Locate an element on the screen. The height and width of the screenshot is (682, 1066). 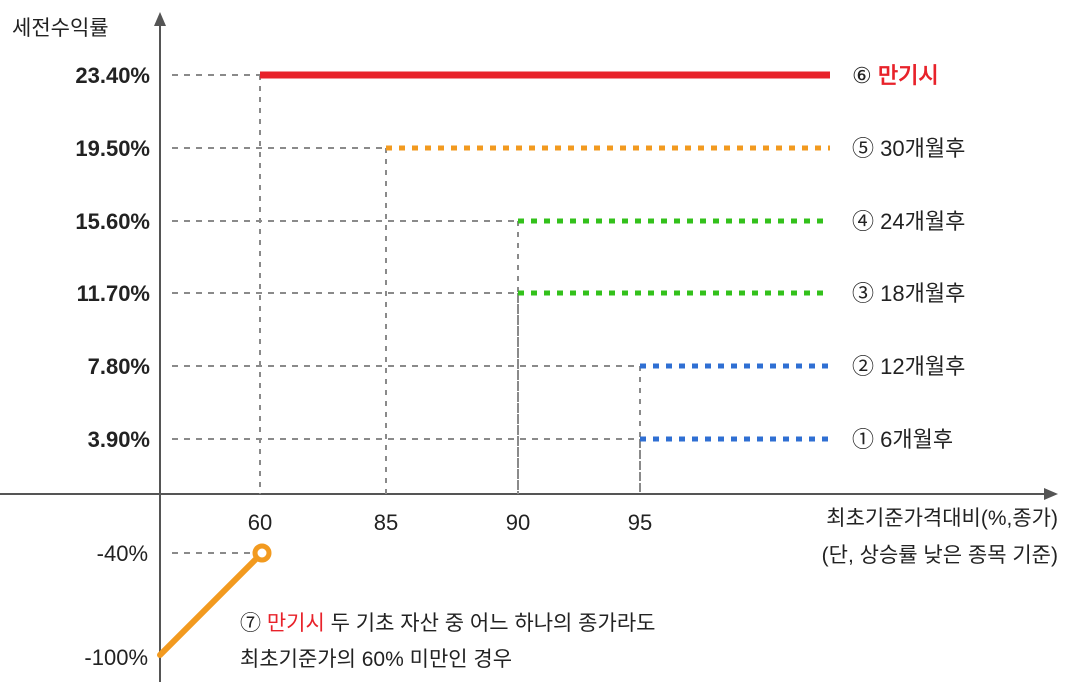
loss-point is located at coordinates (262, 553).